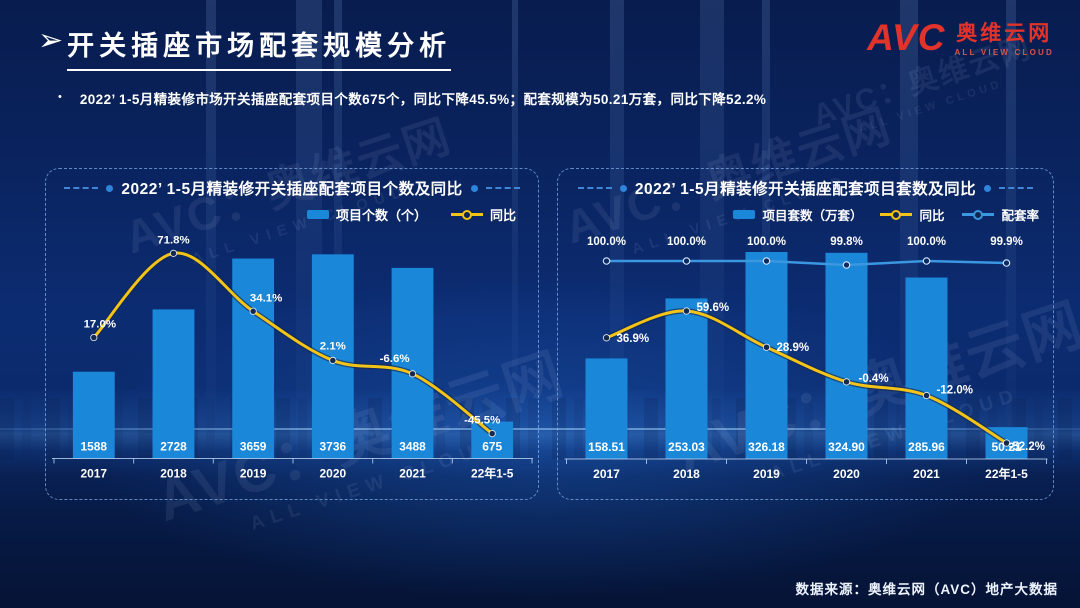 The height and width of the screenshot is (608, 1080). Describe the element at coordinates (333, 447) in the screenshot. I see `svg-text: 3736` at that location.